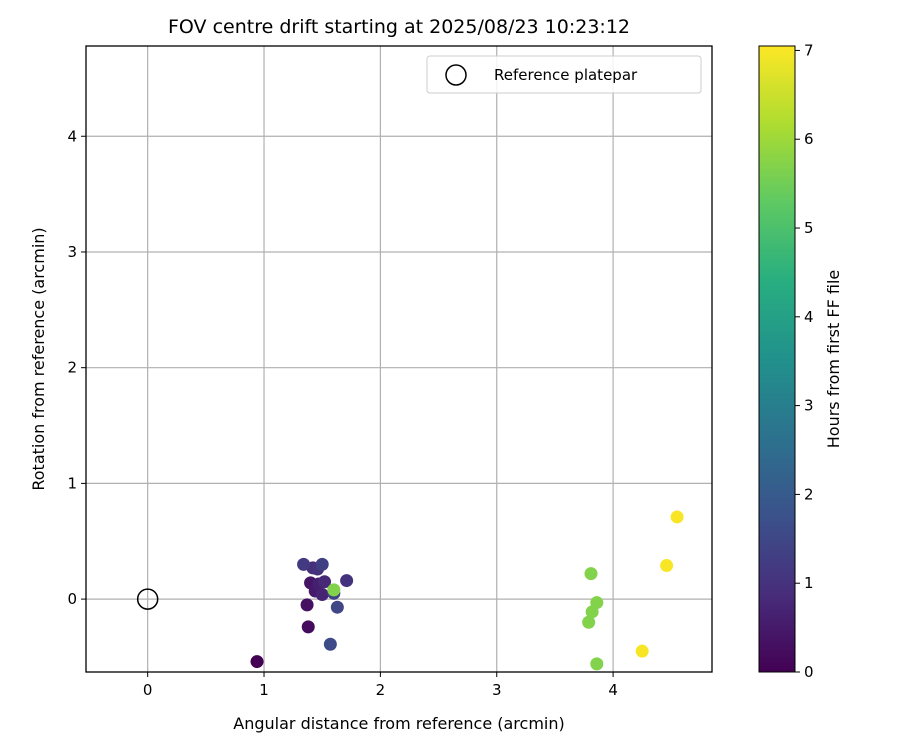 The width and height of the screenshot is (900, 750). Describe the element at coordinates (398, 723) in the screenshot. I see `x-axis-label: Angular distance from reference (arcmin)` at that location.